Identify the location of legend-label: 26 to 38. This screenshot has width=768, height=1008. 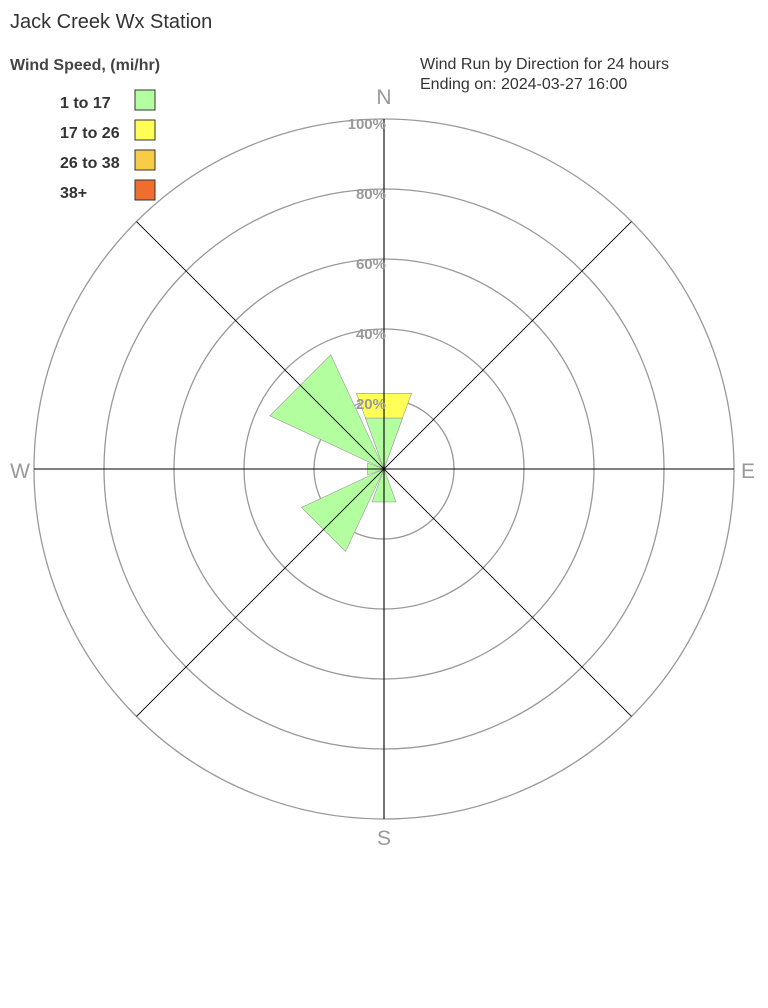
(90, 163).